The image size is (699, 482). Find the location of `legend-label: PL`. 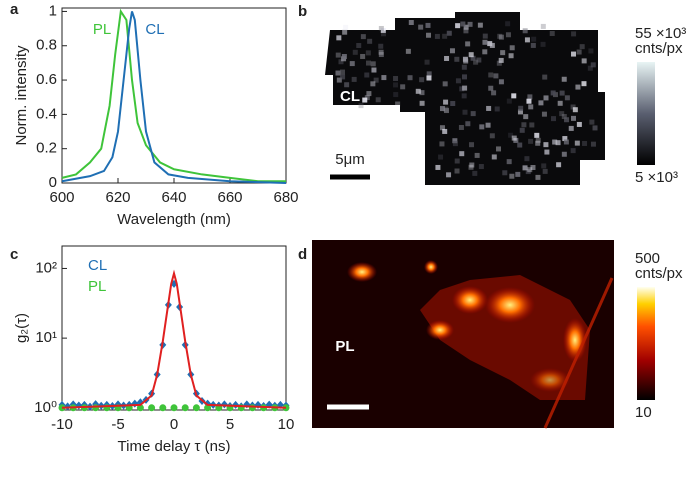

legend-label: PL is located at coordinates (97, 286).